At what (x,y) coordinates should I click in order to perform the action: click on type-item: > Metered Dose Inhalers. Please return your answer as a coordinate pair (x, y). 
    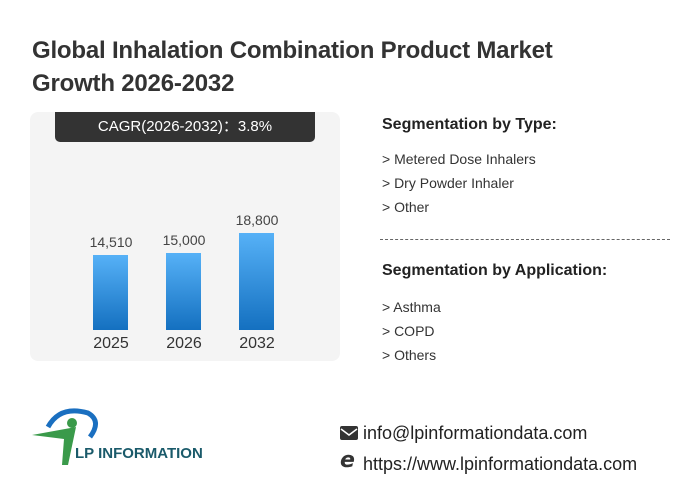
    Looking at the image, I should click on (459, 159).